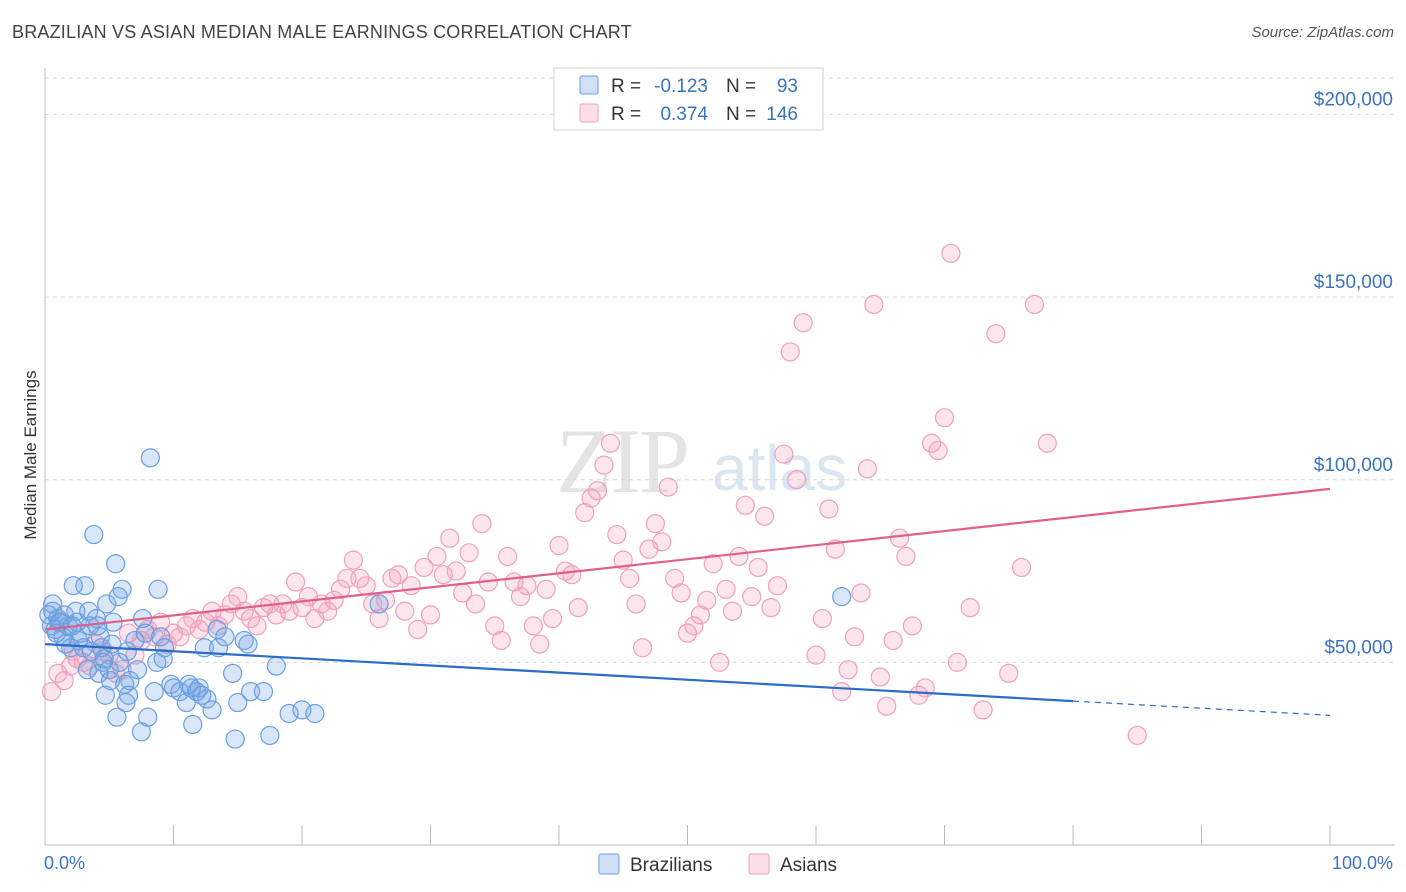 The height and width of the screenshot is (892, 1406). Describe the element at coordinates (626, 114) in the screenshot. I see `legend-r-label-asians: R =` at that location.